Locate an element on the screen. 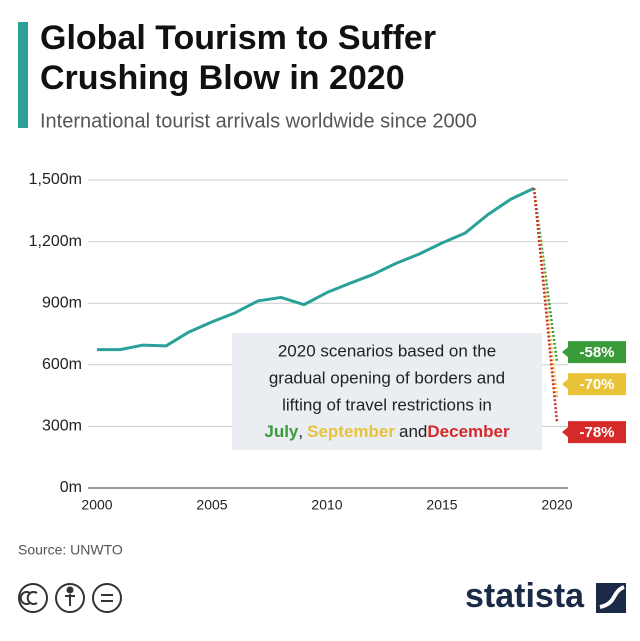 This screenshot has height=641, width=640. chart-title: Crushing Blow in 2020 is located at coordinates (222, 78).